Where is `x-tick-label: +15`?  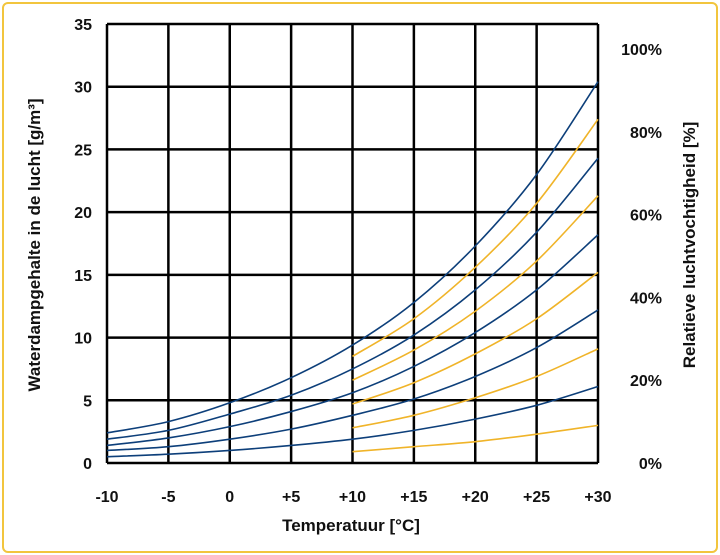
x-tick-label: +15 is located at coordinates (413, 497).